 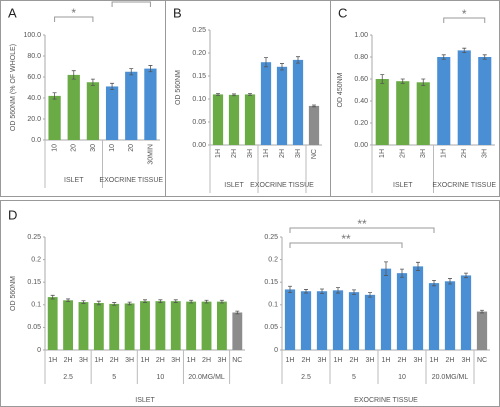 What do you see at coordinates (13, 87) in the screenshot?
I see `y-axis-label: OD 560NM (% OF WHOLE)` at bounding box center [13, 87].